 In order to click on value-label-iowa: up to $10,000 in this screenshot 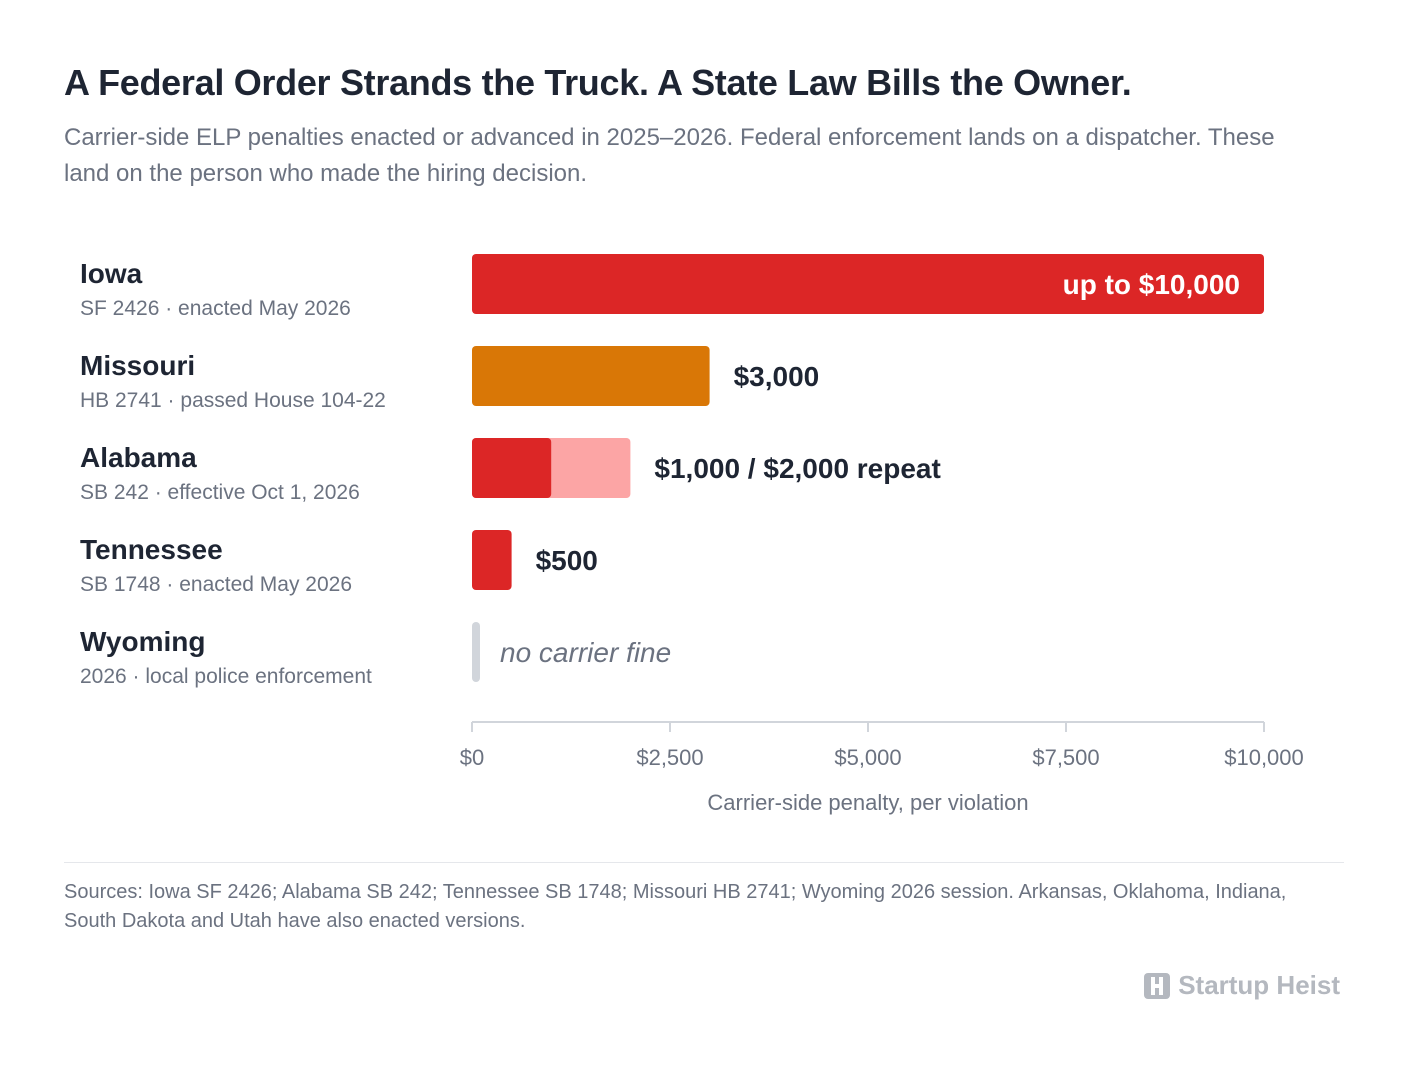, I will do `click(1151, 284)`.